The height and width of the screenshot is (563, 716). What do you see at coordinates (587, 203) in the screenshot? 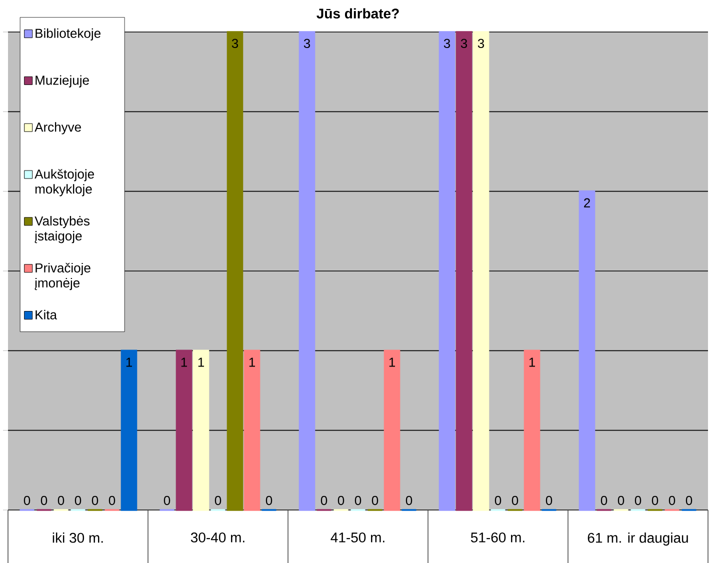
I see `data-label: 2` at bounding box center [587, 203].